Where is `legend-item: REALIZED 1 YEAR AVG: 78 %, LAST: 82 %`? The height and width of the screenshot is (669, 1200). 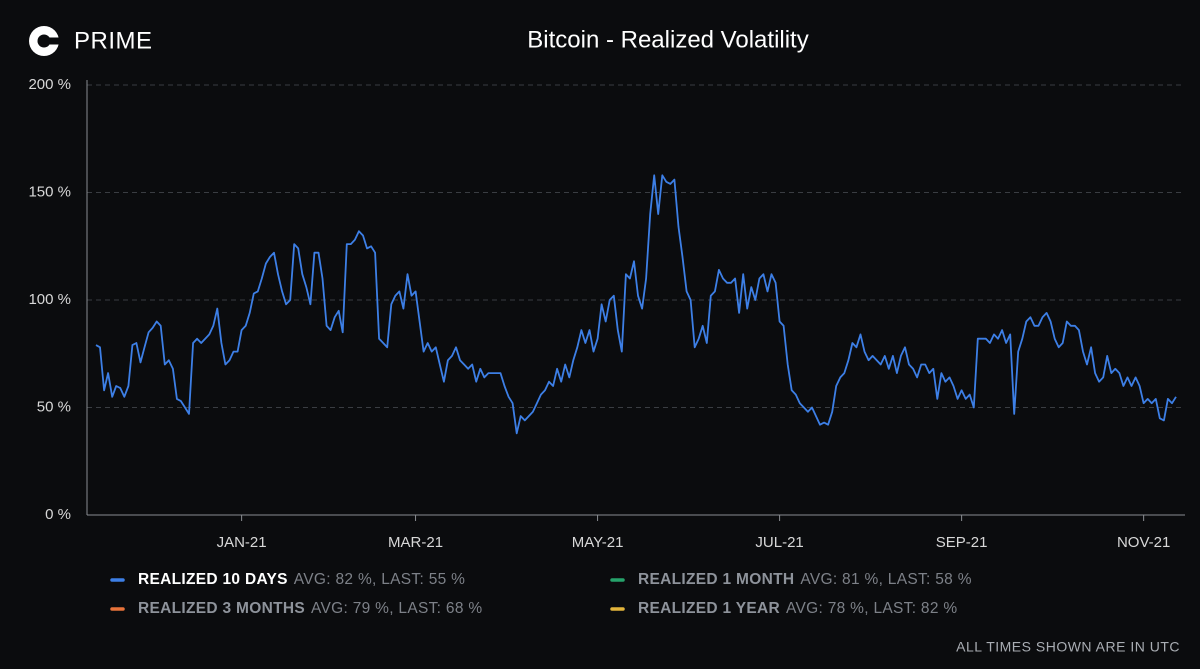
legend-item: REALIZED 1 YEAR AVG: 78 %, LAST: 82 % is located at coordinates (783, 608).